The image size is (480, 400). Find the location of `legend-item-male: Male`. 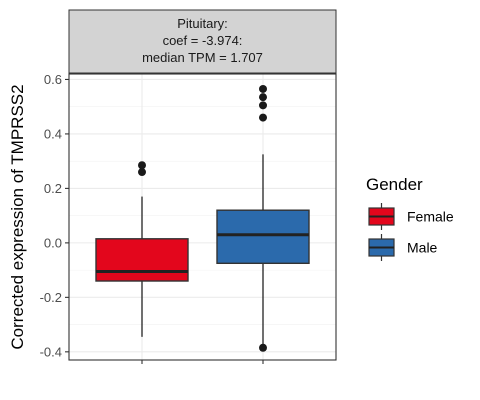

legend-item-male: Male is located at coordinates (403, 247).